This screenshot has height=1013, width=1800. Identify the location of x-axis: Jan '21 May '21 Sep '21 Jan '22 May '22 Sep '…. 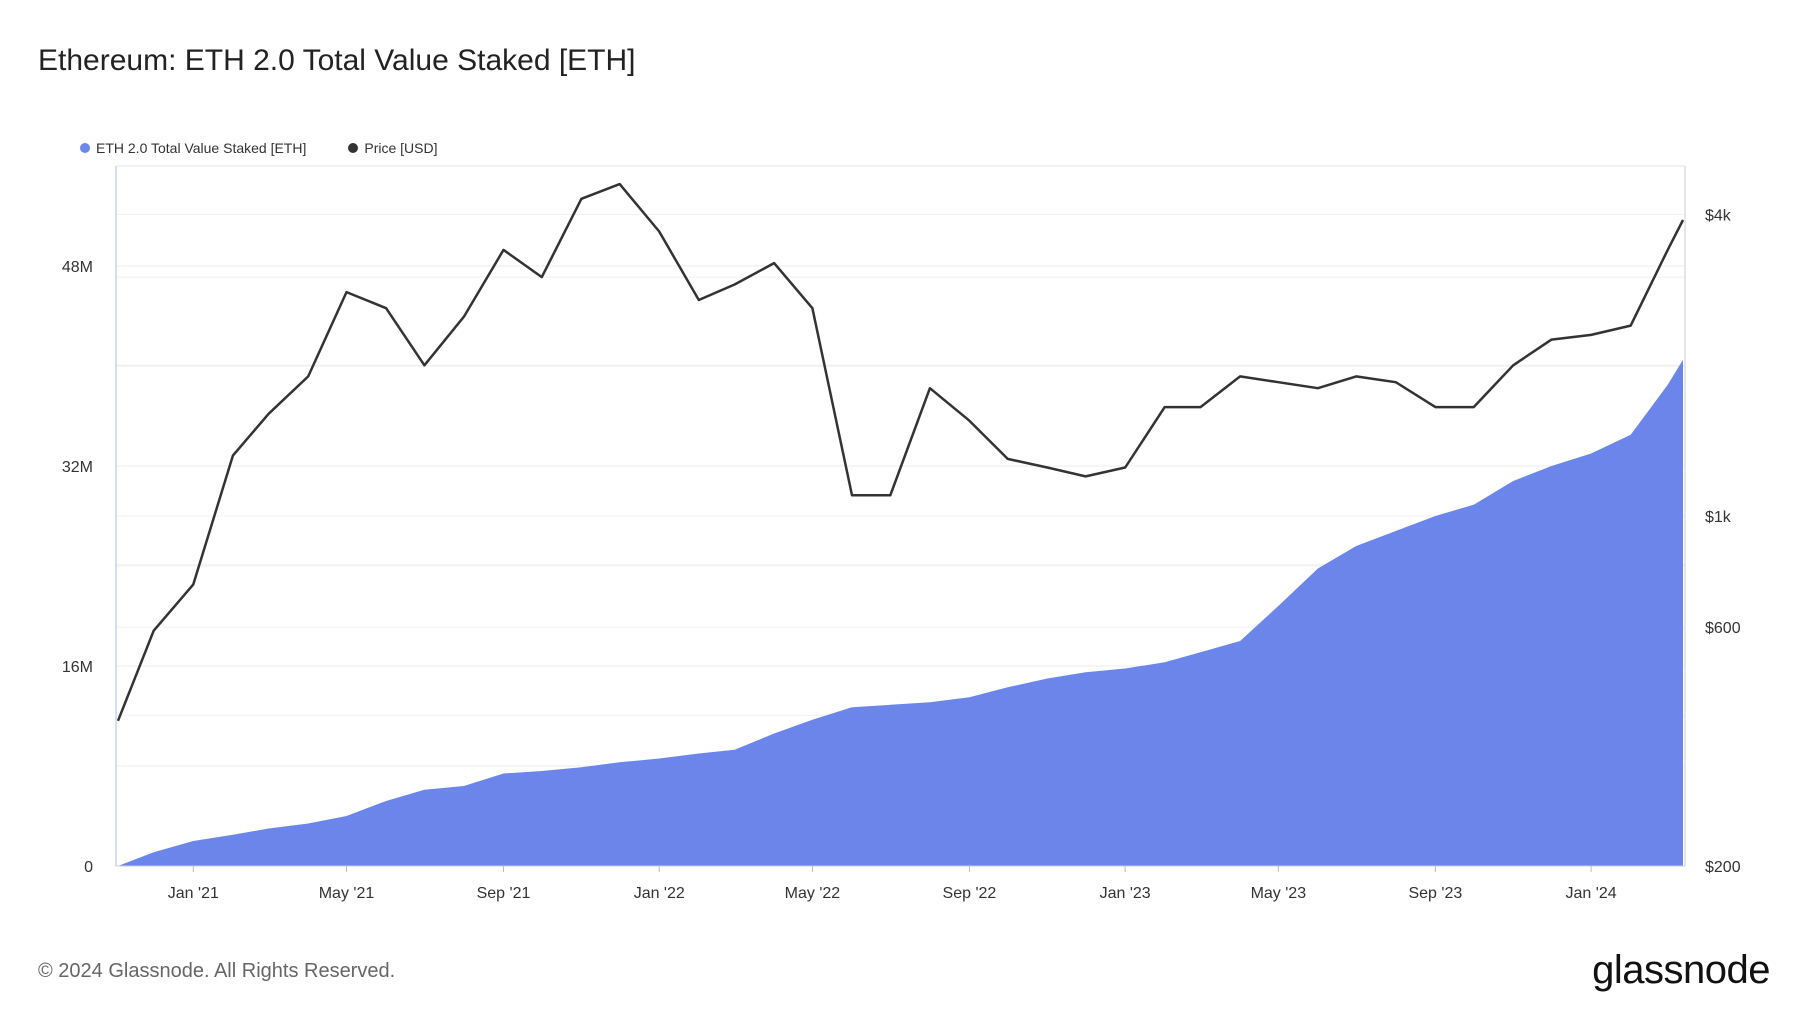
(892, 884).